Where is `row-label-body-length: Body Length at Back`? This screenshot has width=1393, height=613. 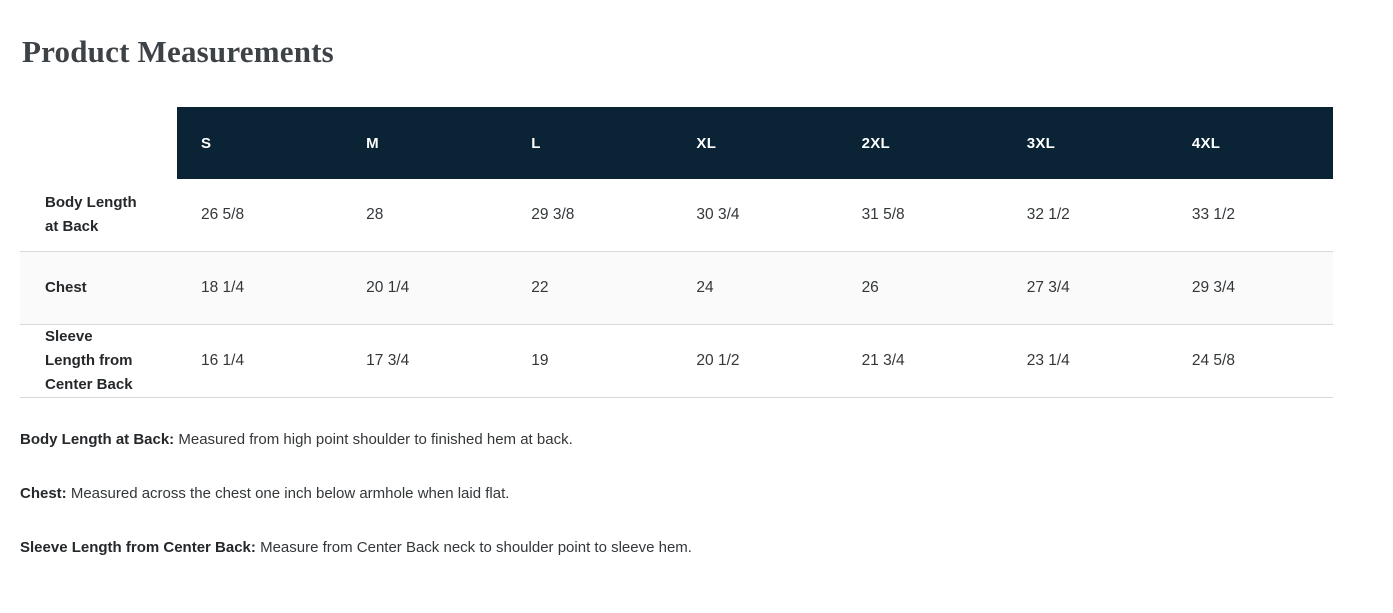 row-label-body-length: Body Length at Back is located at coordinates (91, 214).